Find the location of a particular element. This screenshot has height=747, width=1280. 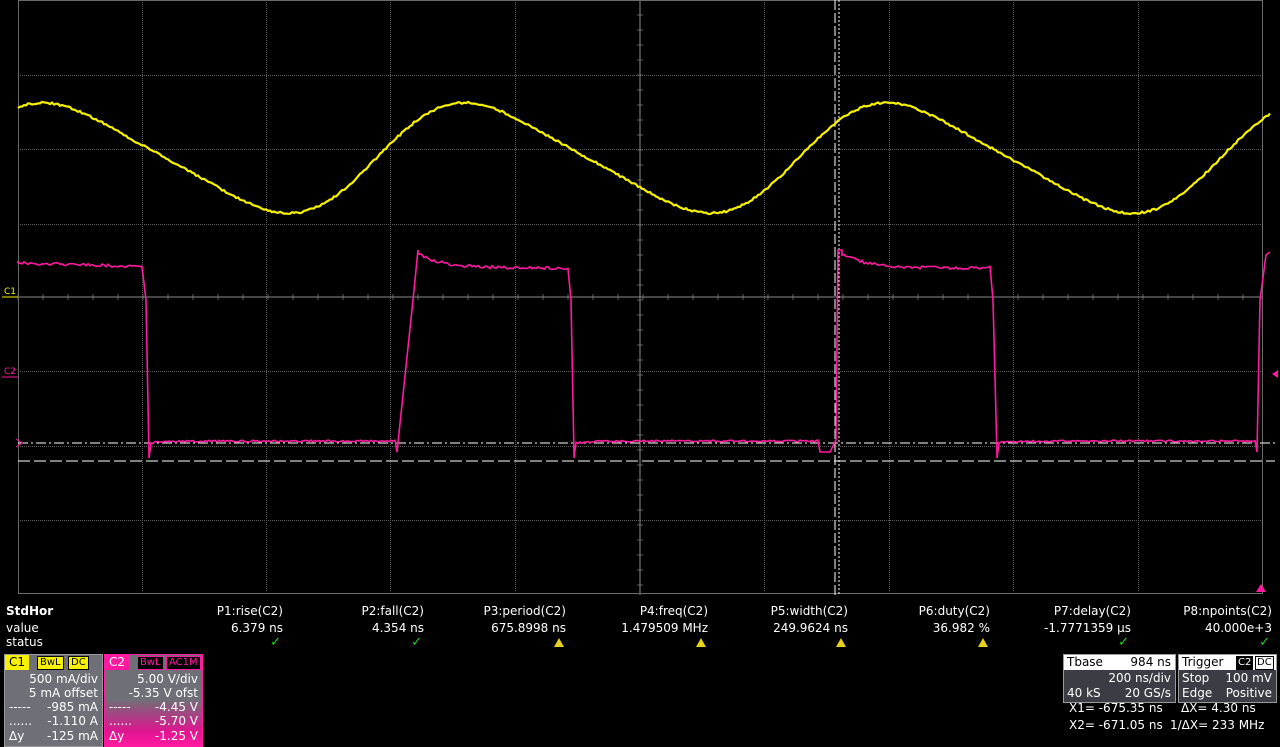

trigger-source: C2 is located at coordinates (1244, 663).